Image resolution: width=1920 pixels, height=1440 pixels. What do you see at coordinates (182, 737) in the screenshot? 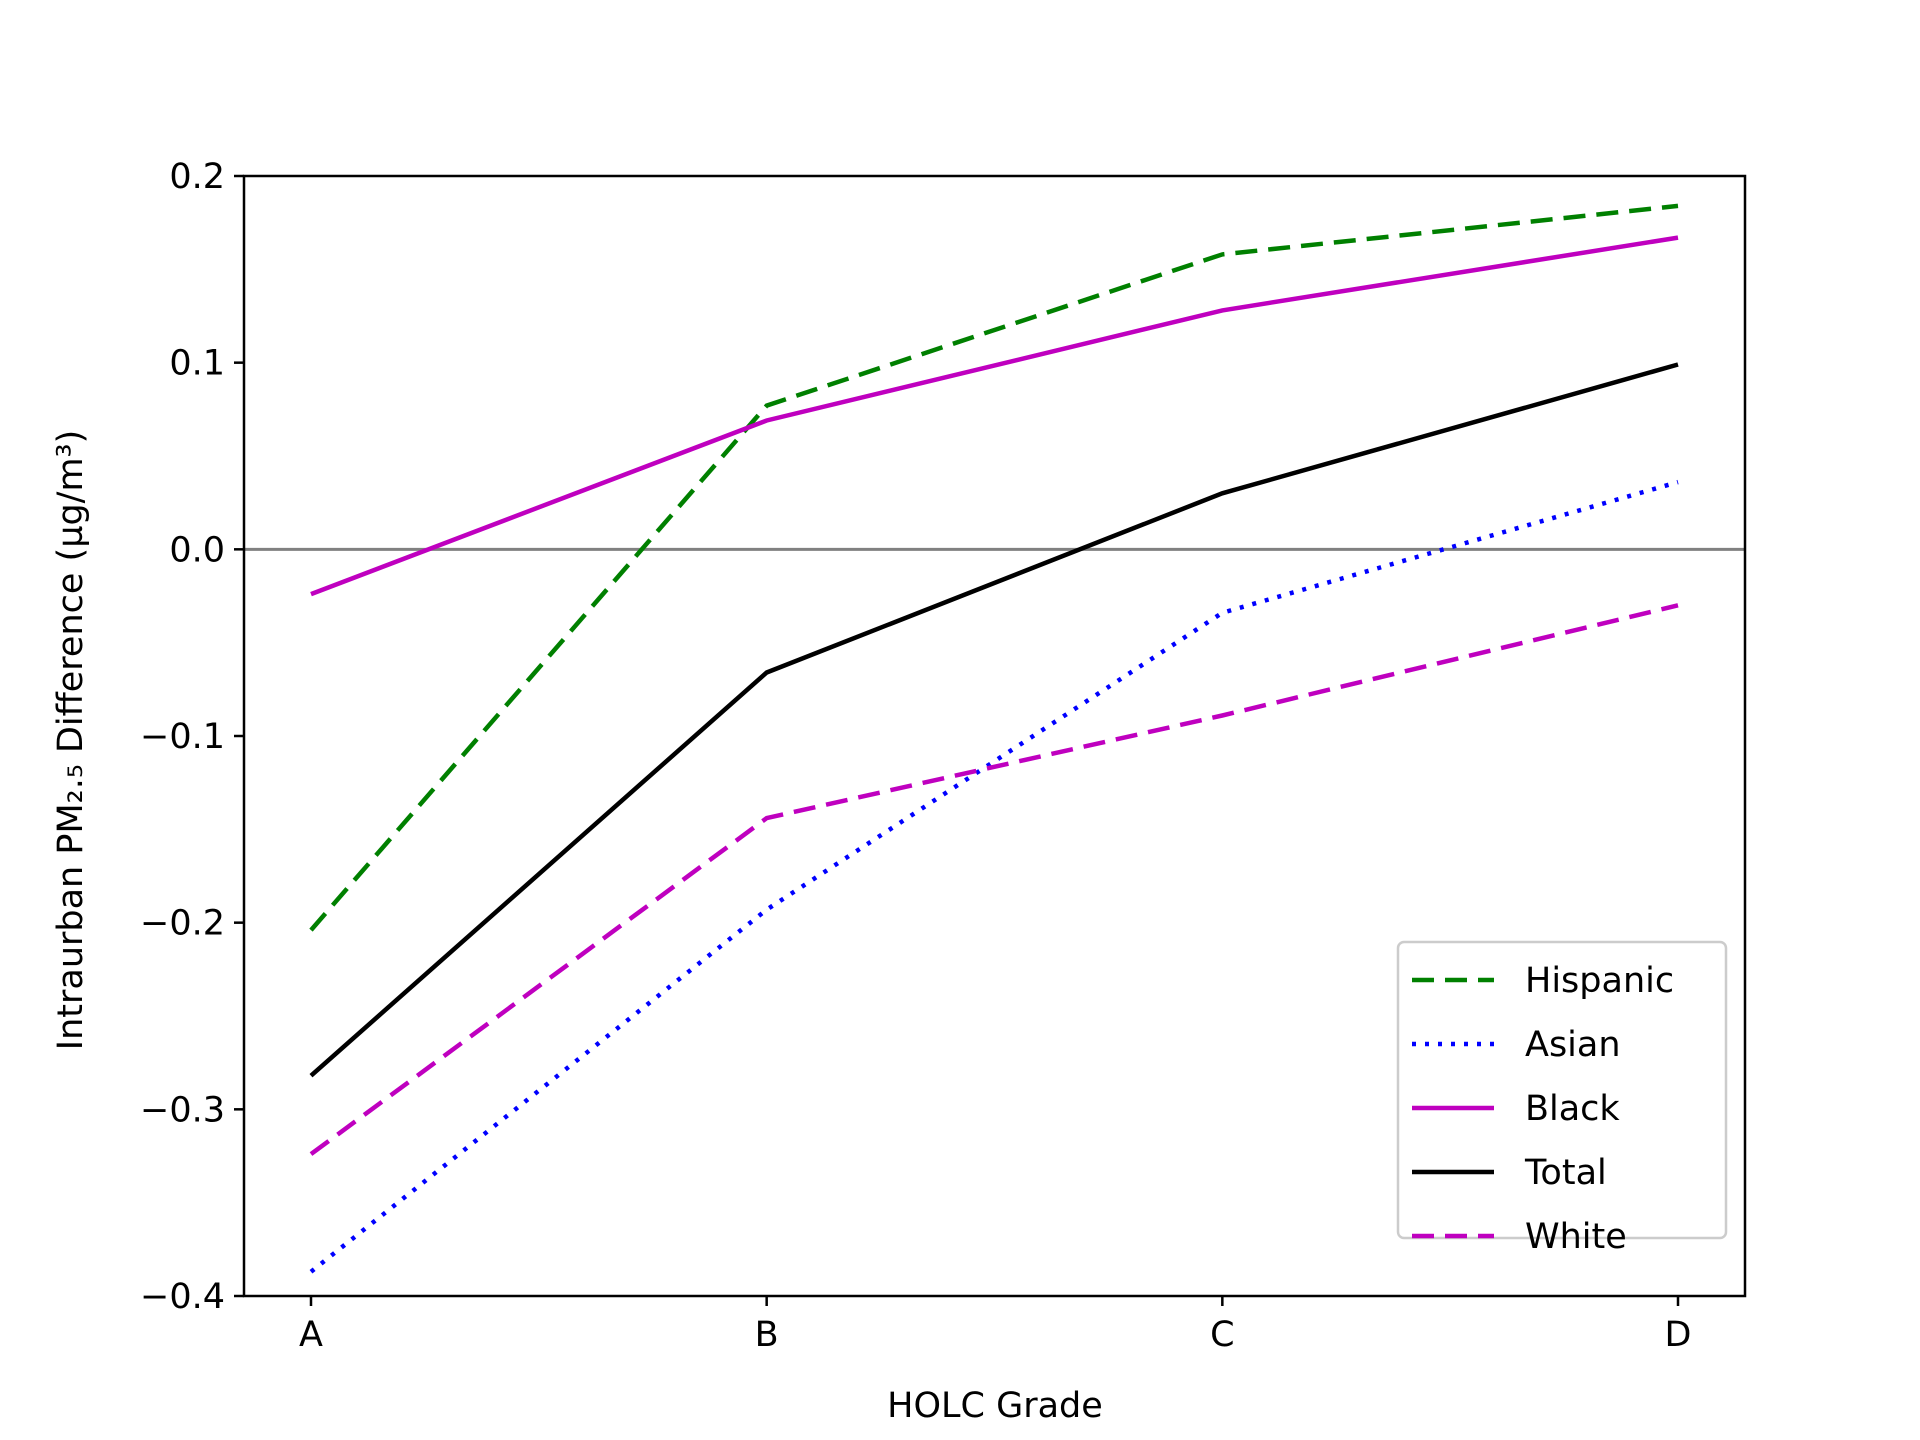
I see `y-tick-label: −0.1` at bounding box center [182, 737].